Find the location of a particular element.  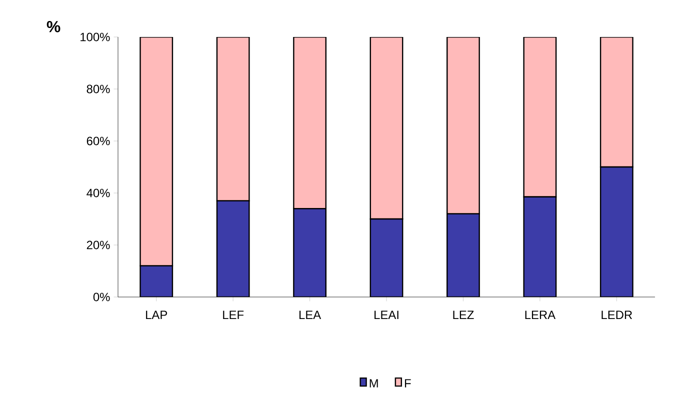

y-tick-label: 60% is located at coordinates (98, 141).